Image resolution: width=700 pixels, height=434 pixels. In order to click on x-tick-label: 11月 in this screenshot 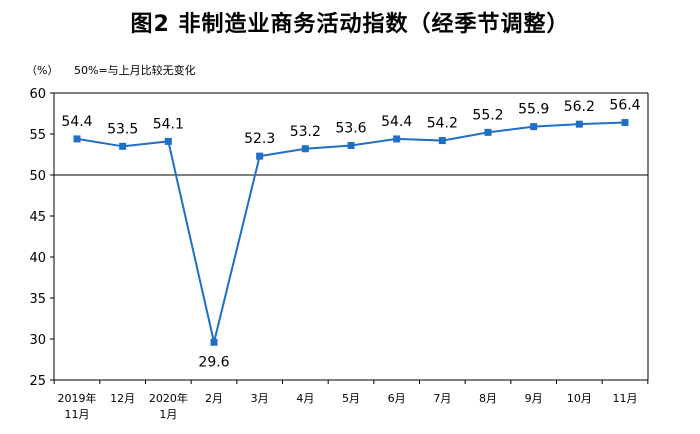, I will do `click(625, 398)`.